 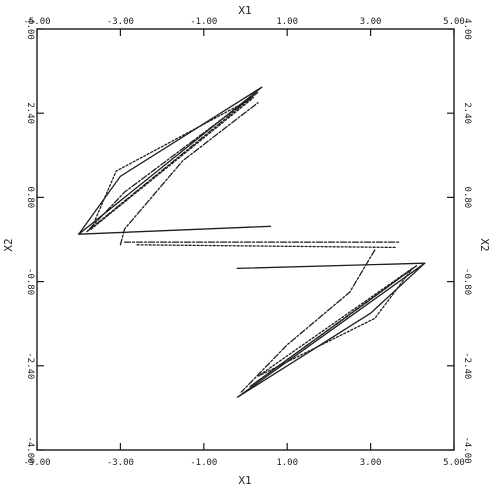 What do you see at coordinates (371, 463) in the screenshot?
I see `x-tick-label-bottom: 3.00` at bounding box center [371, 463].